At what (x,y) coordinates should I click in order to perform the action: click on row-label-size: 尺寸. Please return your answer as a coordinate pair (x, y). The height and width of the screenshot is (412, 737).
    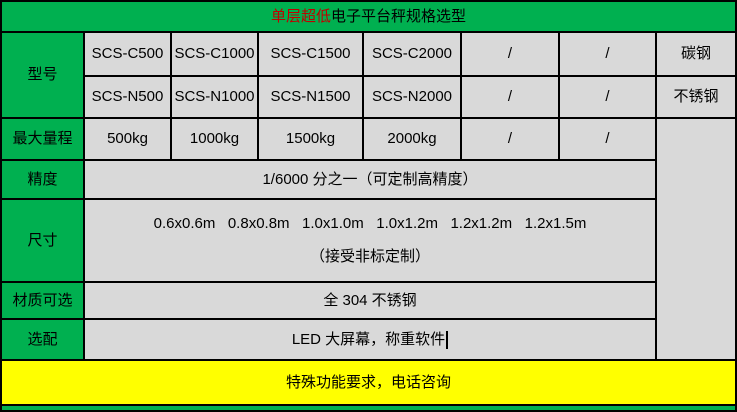
    Looking at the image, I should click on (42, 240).